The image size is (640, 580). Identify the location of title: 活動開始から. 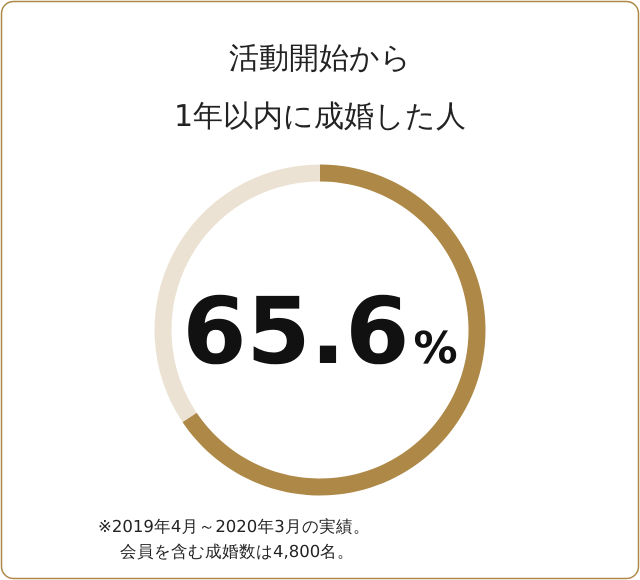
(320, 58).